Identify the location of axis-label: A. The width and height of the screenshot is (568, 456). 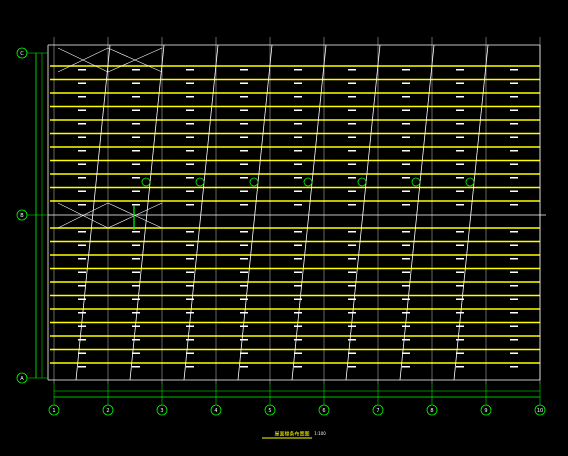
(22, 379).